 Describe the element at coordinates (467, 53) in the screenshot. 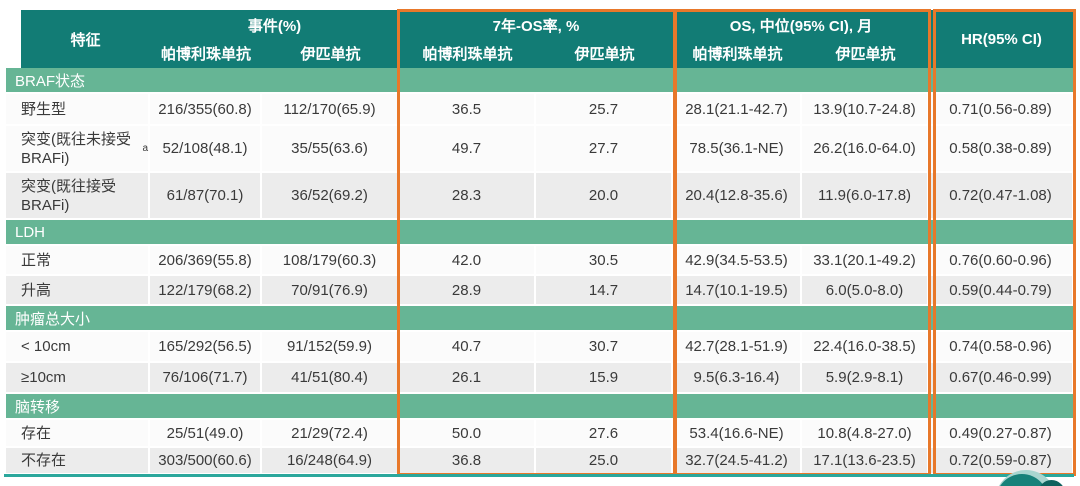

I see `subheader-osrate-pembrolizumab: 帕博利珠单抗` at that location.